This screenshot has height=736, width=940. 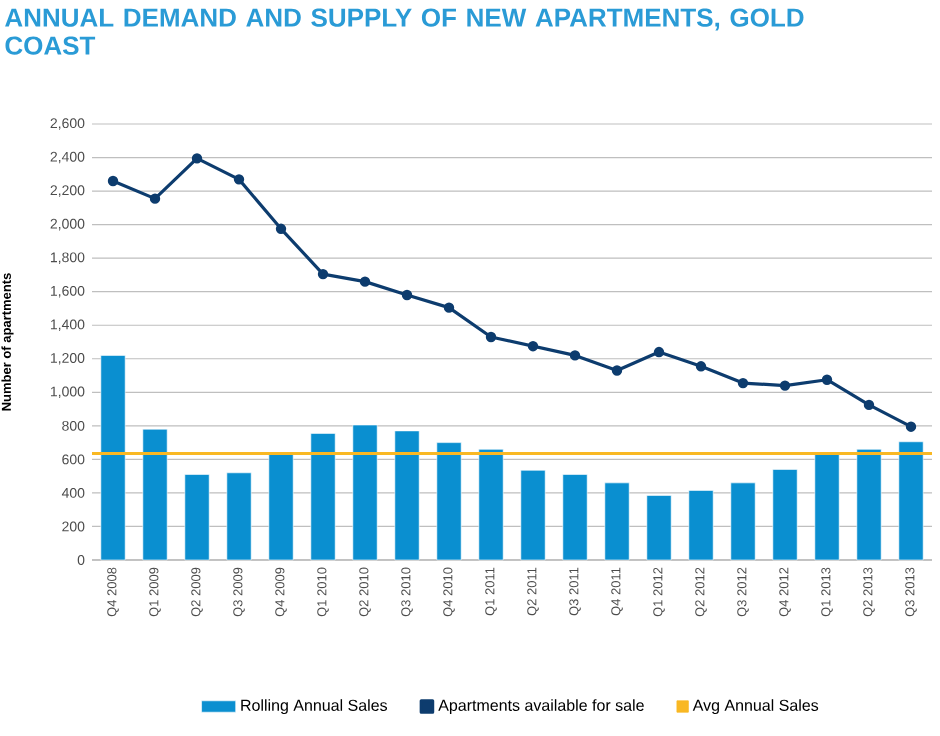 What do you see at coordinates (541, 707) in the screenshot?
I see `legend-label: Apartments available for sale` at bounding box center [541, 707].